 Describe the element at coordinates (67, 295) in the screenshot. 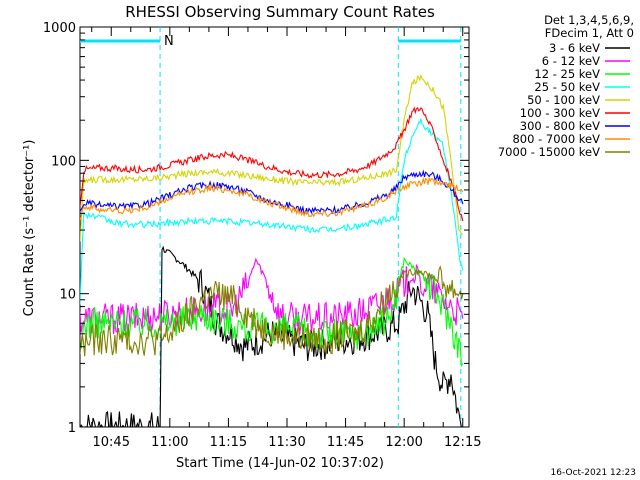

I see `y-tick-label: 10` at that location.